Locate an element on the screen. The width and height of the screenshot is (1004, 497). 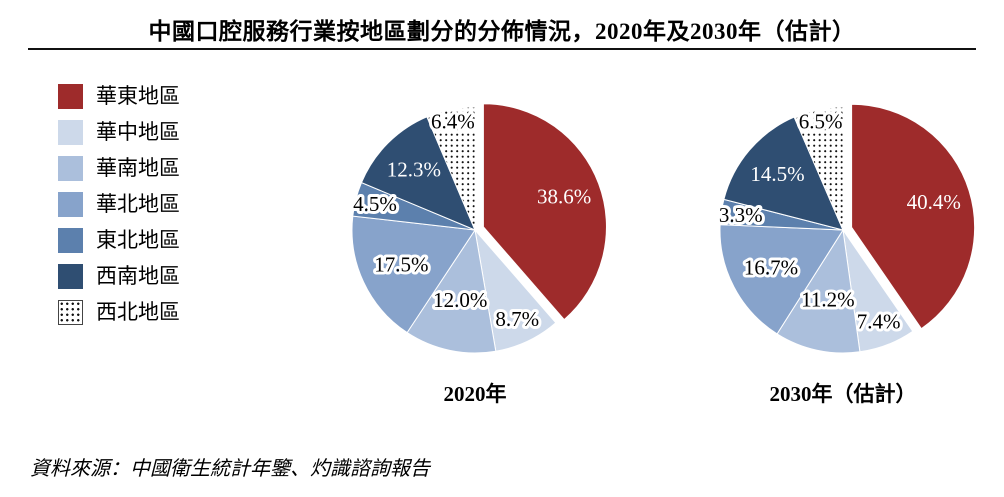
legend-item: 東北地區 is located at coordinates (119, 240).